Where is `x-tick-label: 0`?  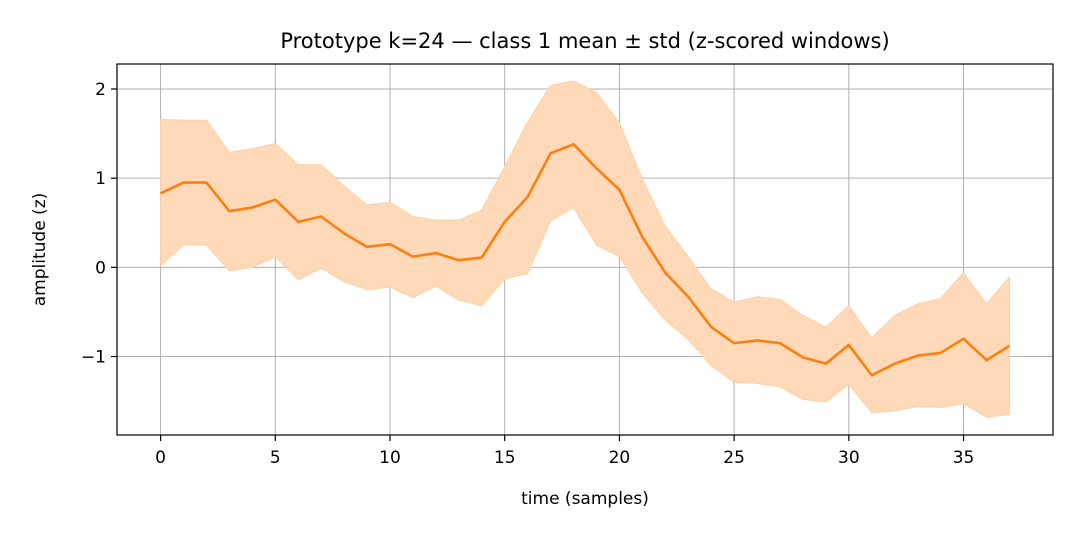 x-tick-label: 0 is located at coordinates (160, 458).